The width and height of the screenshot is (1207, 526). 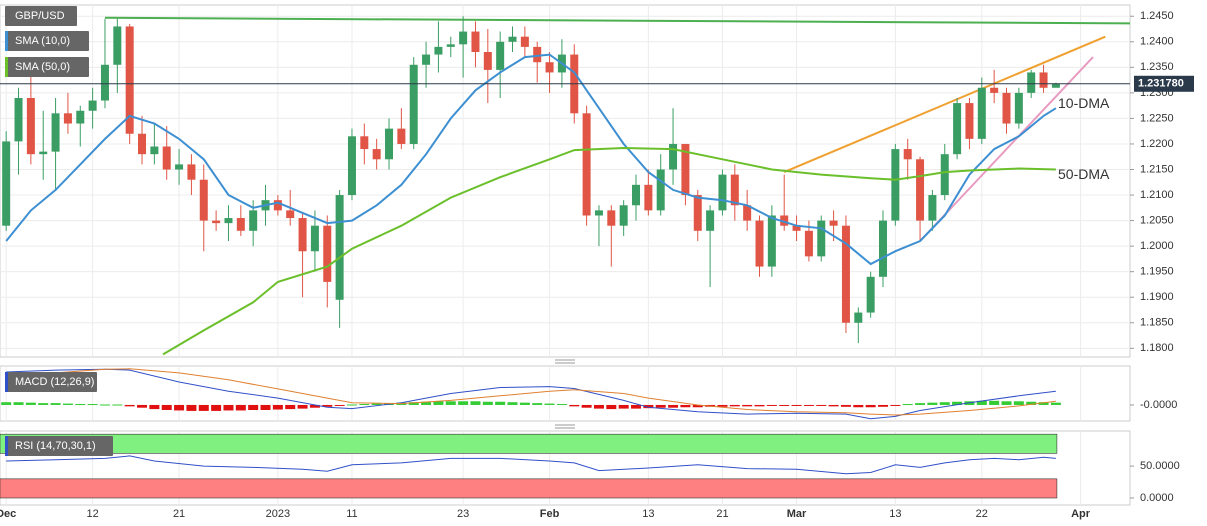 I want to click on rsi-line, so click(x=531, y=465).